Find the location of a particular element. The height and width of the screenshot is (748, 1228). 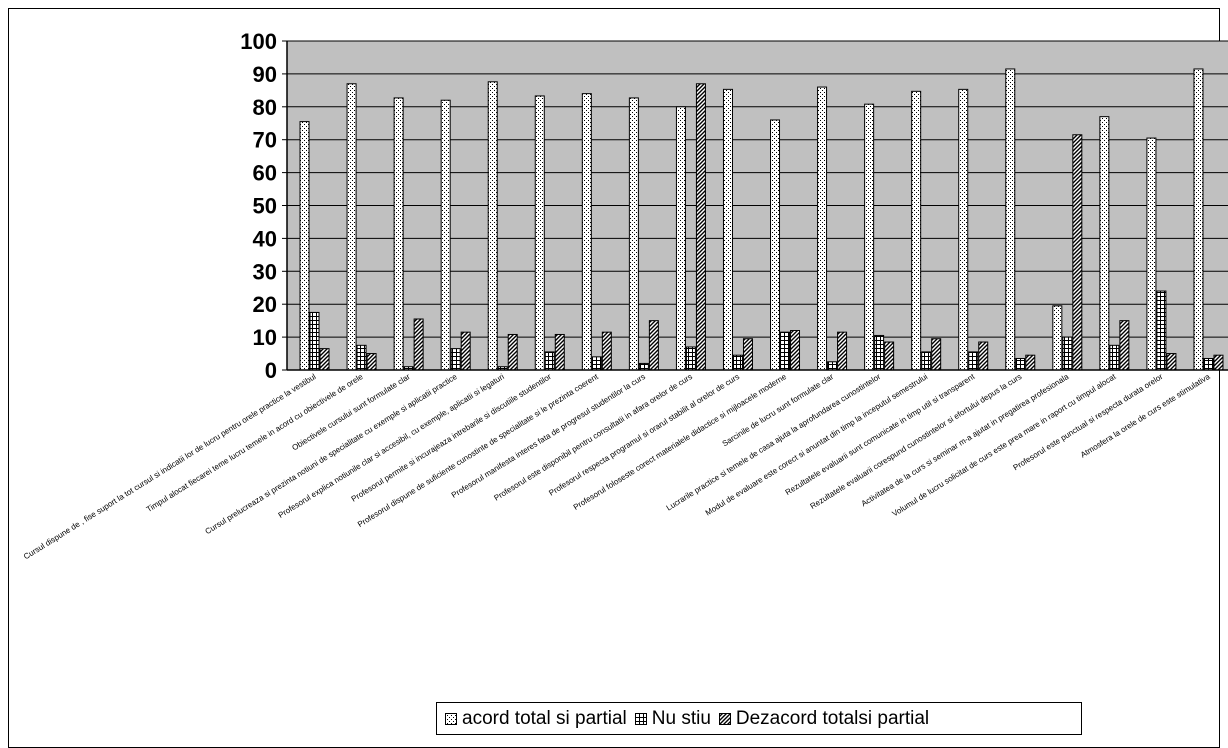

y-tick-label: 30 is located at coordinates (265, 271).